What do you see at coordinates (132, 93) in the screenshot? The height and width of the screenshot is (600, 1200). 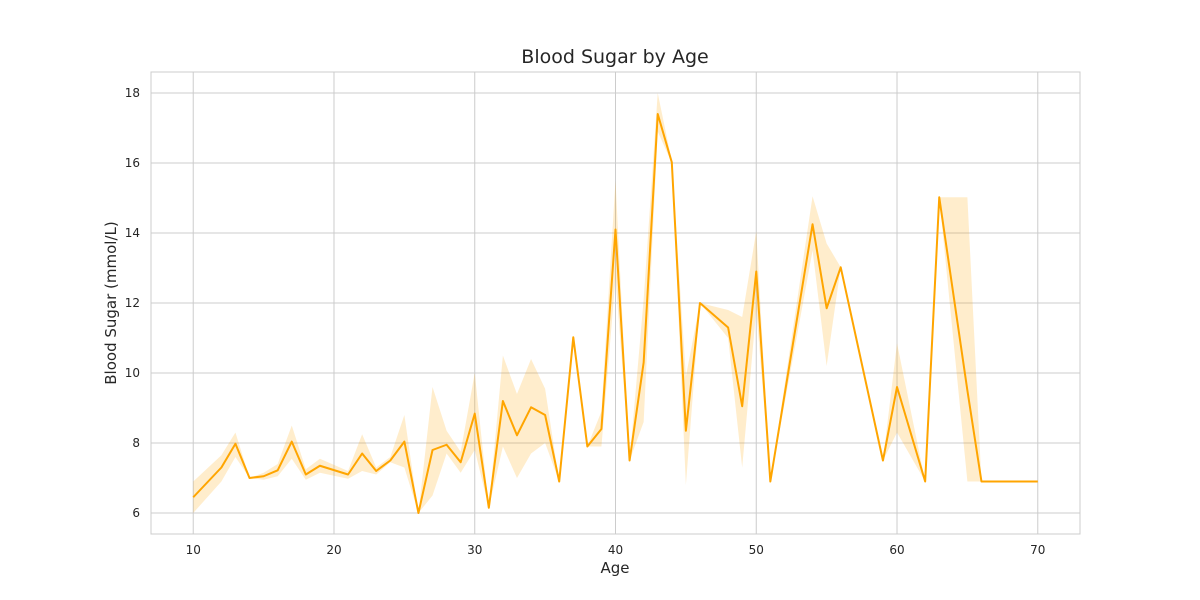 I see `y-tick-label: 18` at bounding box center [132, 93].